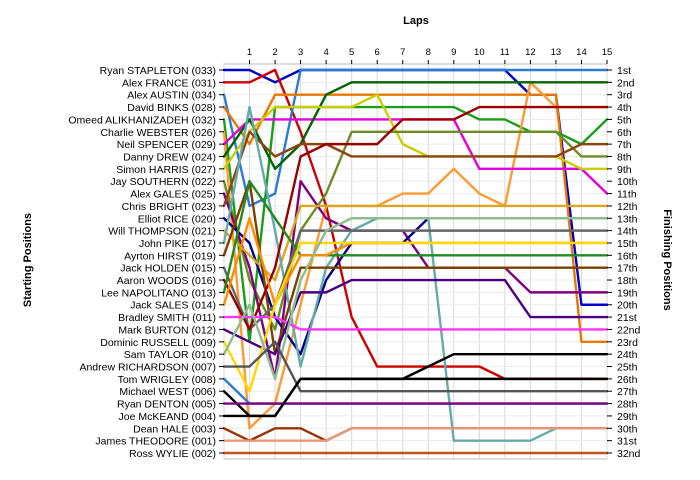 The width and height of the screenshot is (700, 480). Describe the element at coordinates (162, 232) in the screenshot. I see `start-position-label: Will THOMPSON (021)` at that location.